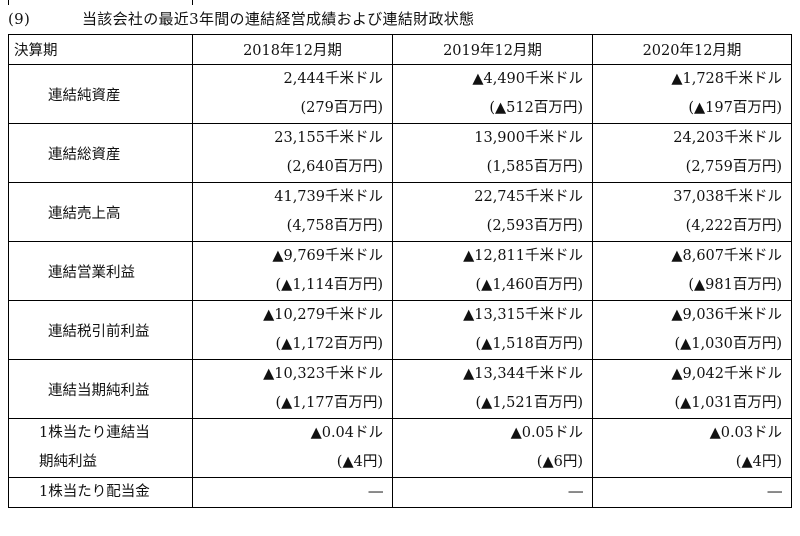  What do you see at coordinates (346, 433) in the screenshot?
I see `value-usd: ▲0.04ドル` at bounding box center [346, 433].